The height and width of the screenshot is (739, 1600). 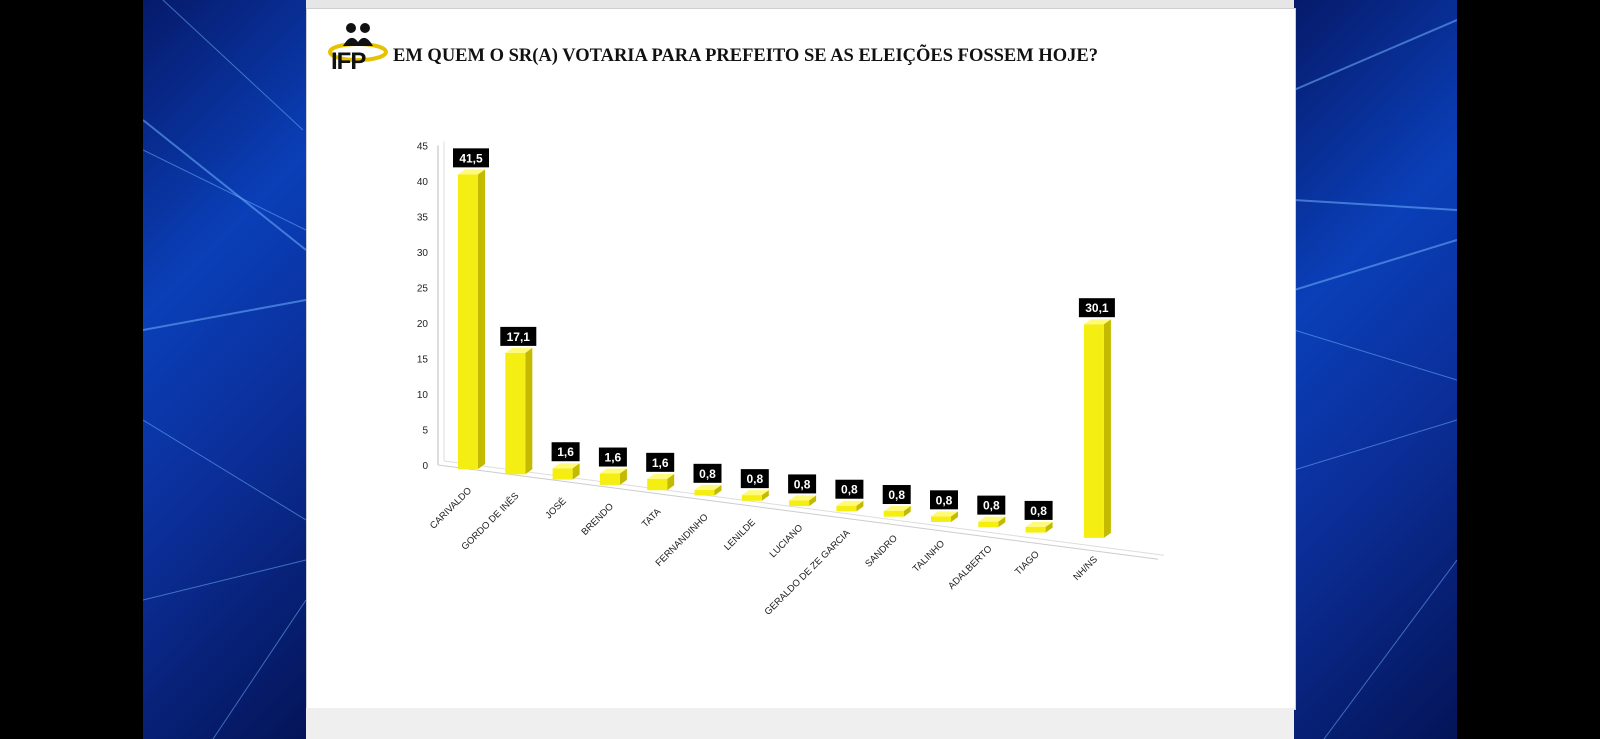 What do you see at coordinates (1528, 369) in the screenshot?
I see `right-black-border` at bounding box center [1528, 369].